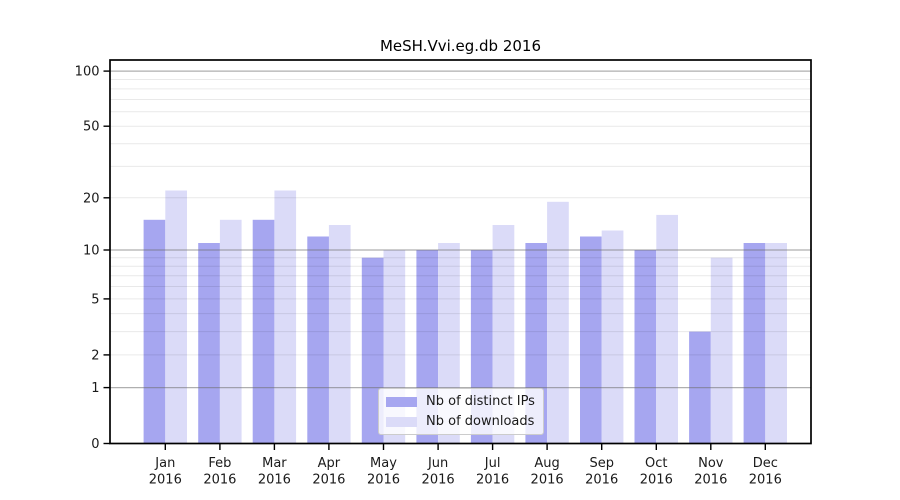  I want to click on bar-distinct-ips-apr, so click(318, 340).